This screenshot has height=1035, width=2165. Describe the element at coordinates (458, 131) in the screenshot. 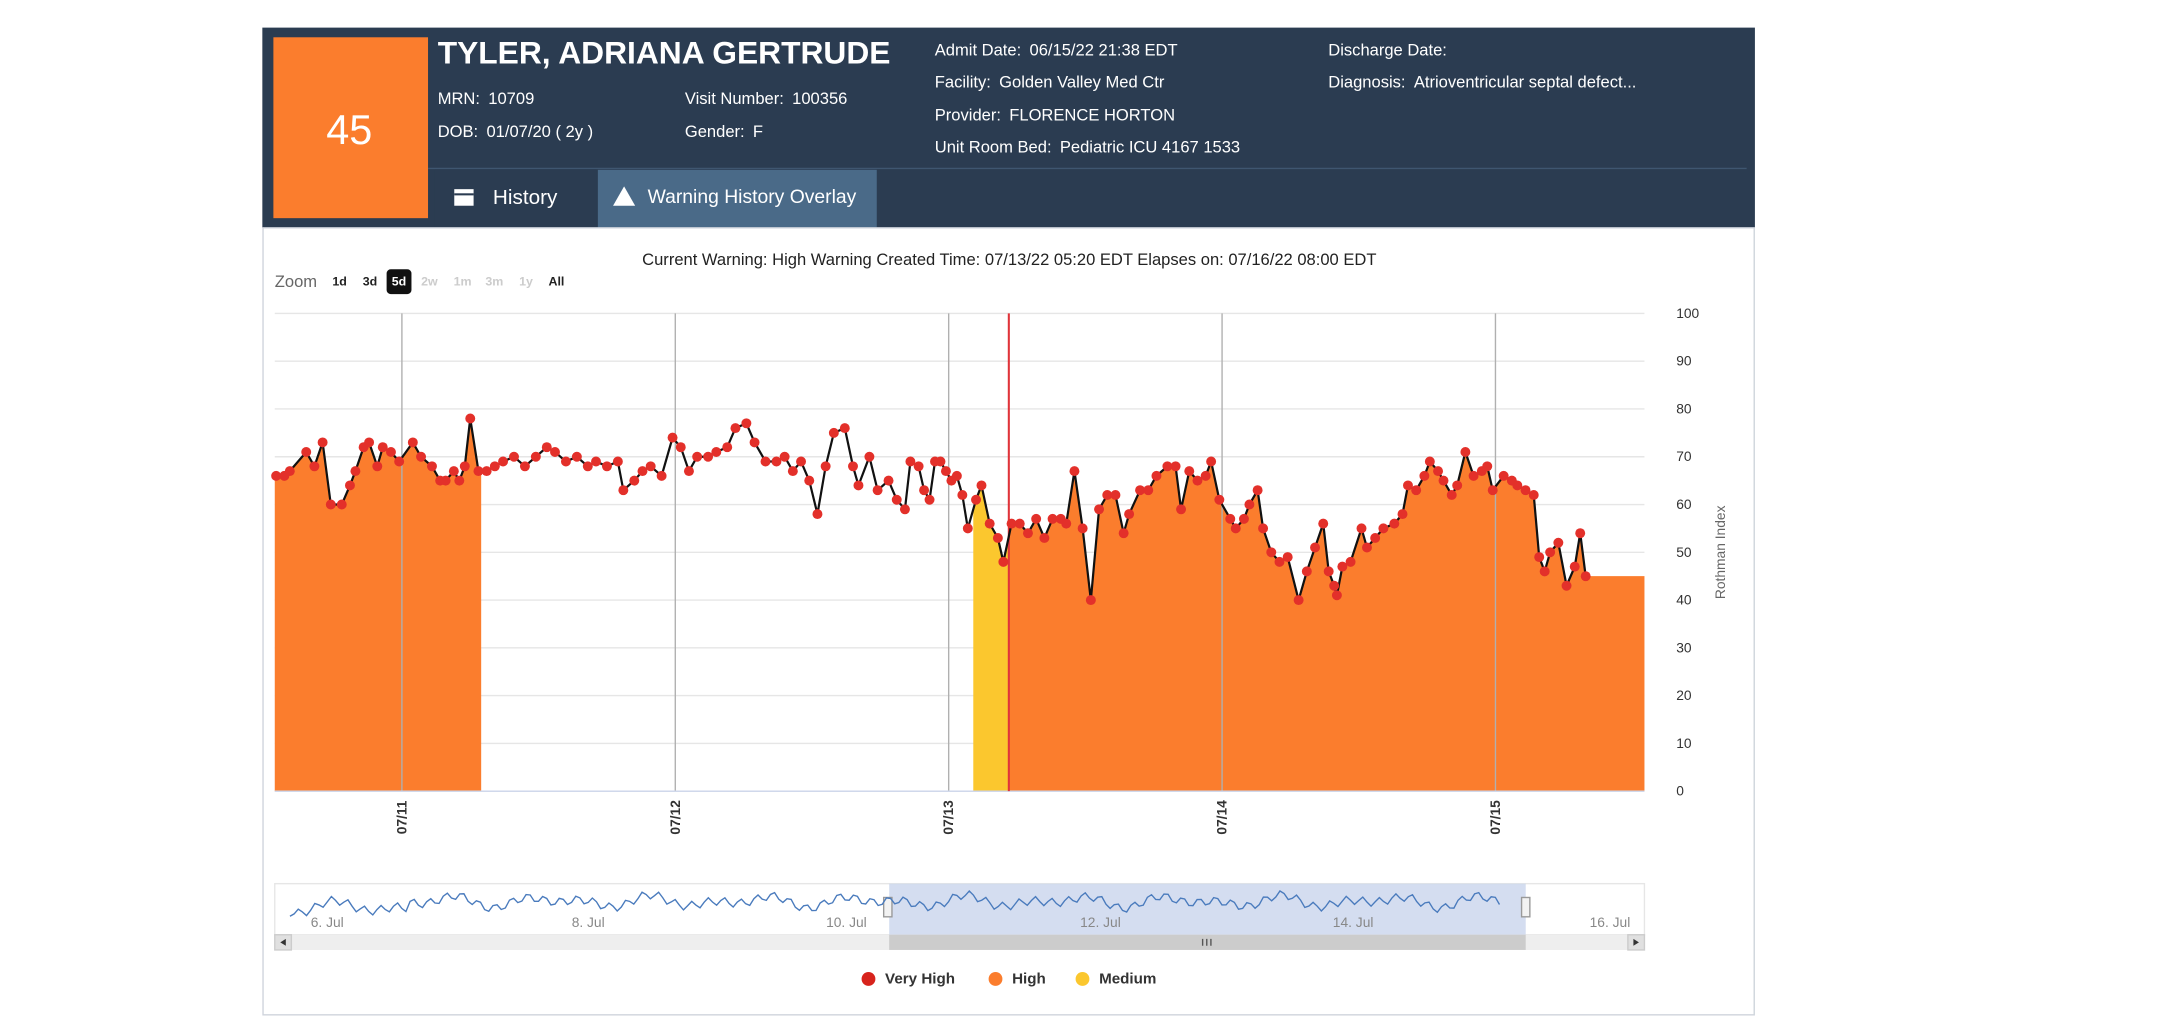

I see `field-label: DOB:` at that location.